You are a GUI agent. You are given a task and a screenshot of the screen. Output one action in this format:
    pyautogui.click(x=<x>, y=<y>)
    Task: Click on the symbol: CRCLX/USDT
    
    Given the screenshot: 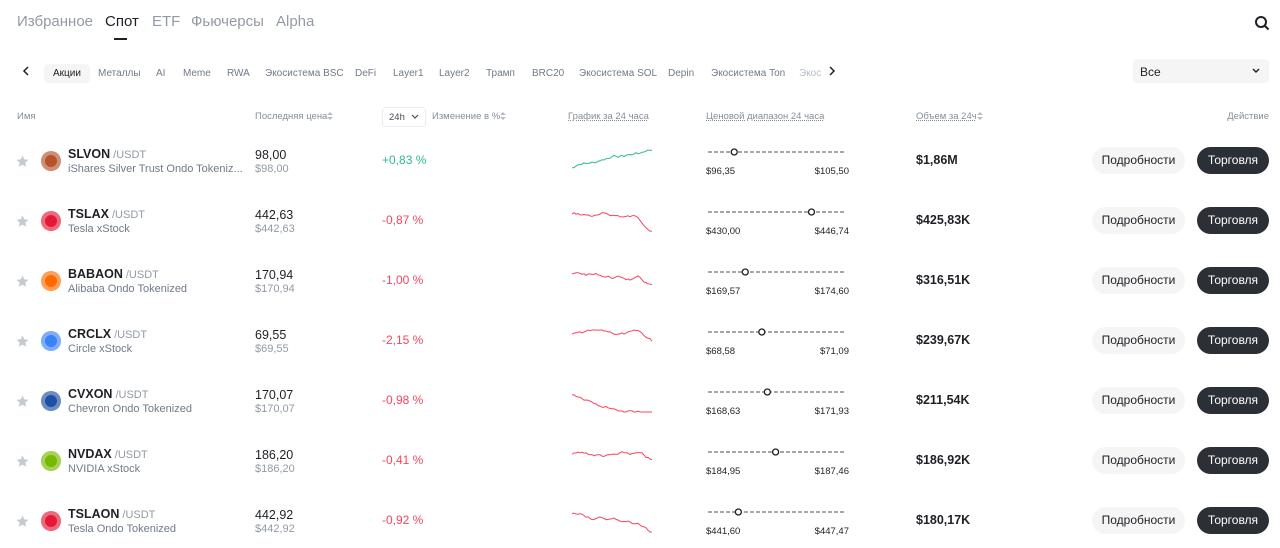 What is the action you would take?
    pyautogui.click(x=107, y=334)
    